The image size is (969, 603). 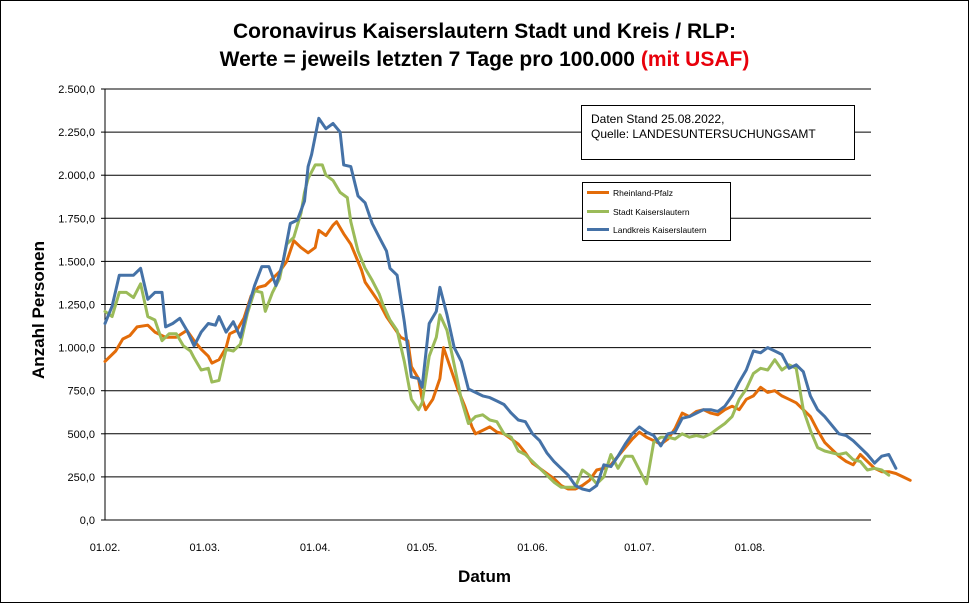 What do you see at coordinates (660, 230) in the screenshot?
I see `legend-label-landkreis: Landkreis Kaiserslautern` at bounding box center [660, 230].